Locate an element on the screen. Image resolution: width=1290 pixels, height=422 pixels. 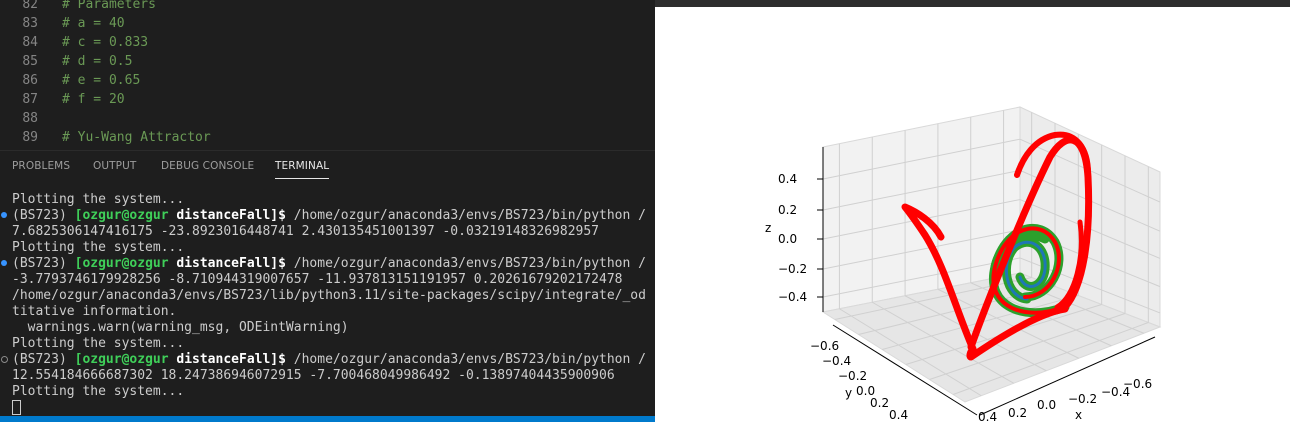
command-running-icon is located at coordinates (4, 359).